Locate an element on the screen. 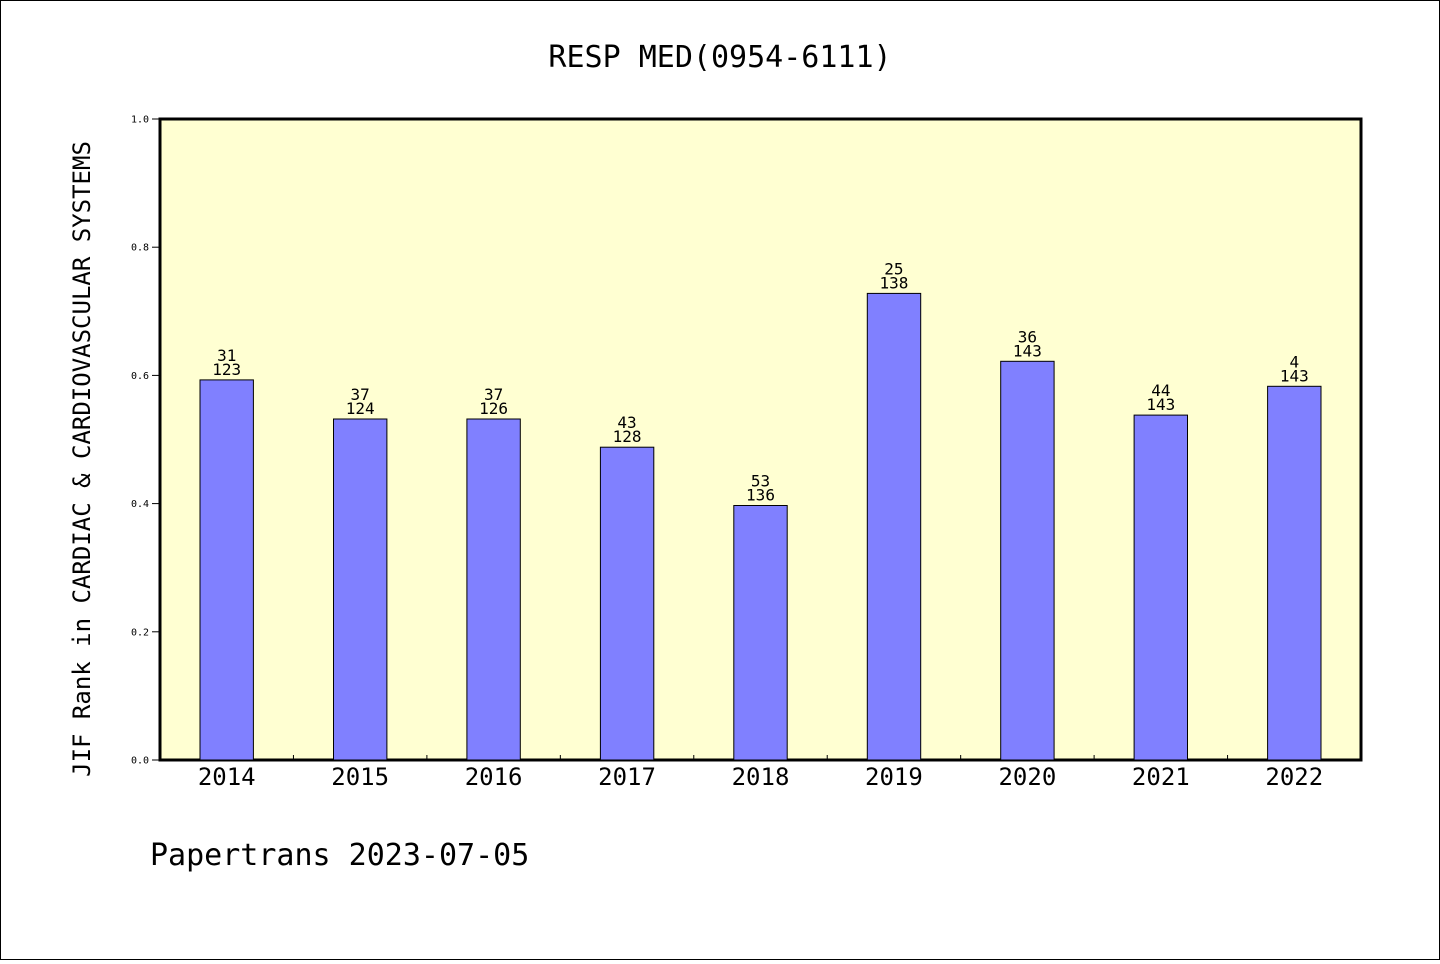 This screenshot has height=964, width=1440. bar-2021 is located at coordinates (1160, 587).